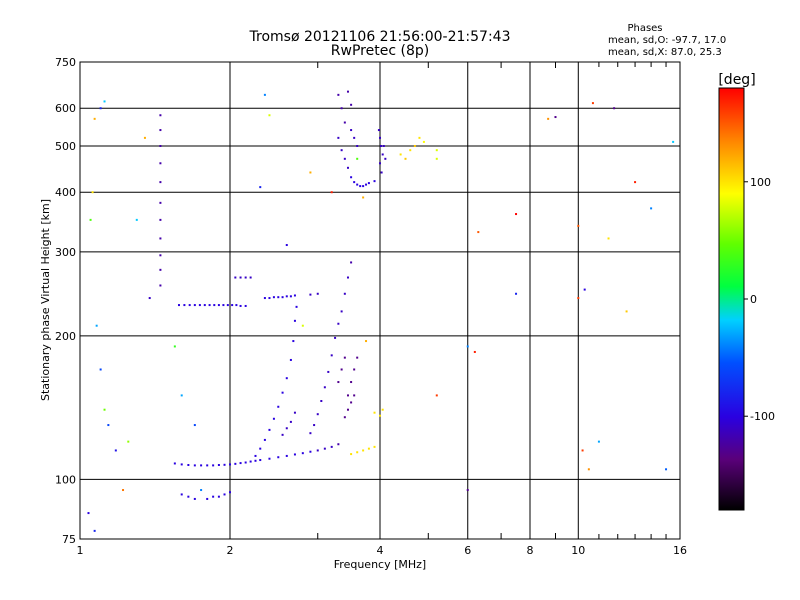 Image resolution: width=800 pixels, height=600 pixels. Describe the element at coordinates (65, 108) in the screenshot. I see `y-tick-label: 600` at that location.